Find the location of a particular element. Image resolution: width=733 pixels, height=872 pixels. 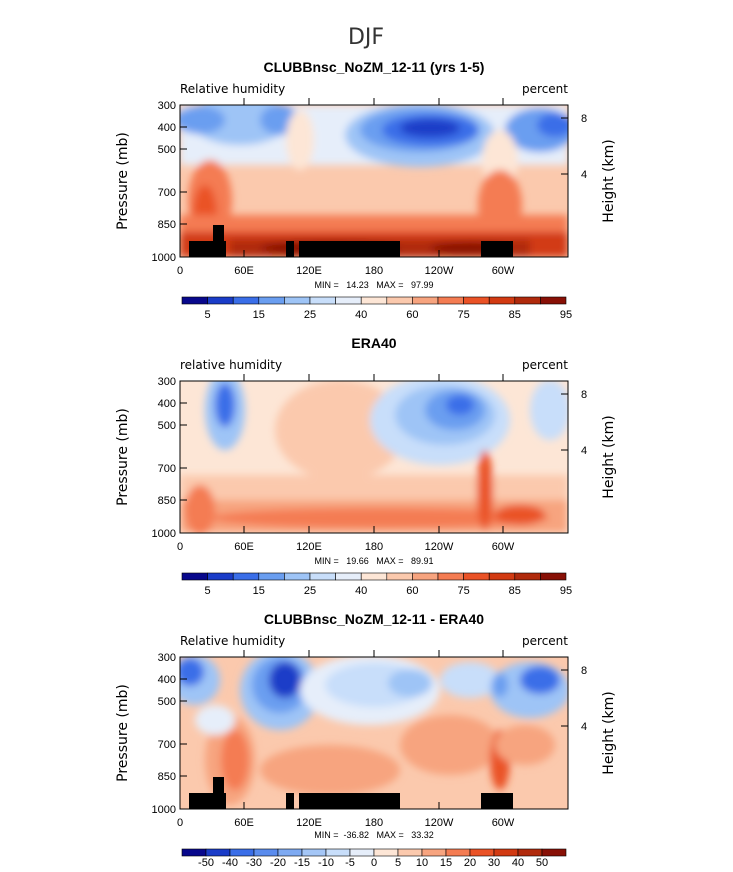

panel-2-left-label: relative humidity is located at coordinates (231, 365).